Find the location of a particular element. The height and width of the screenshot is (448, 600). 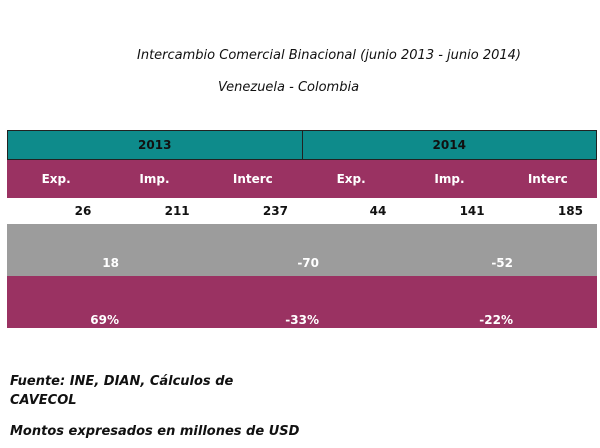

col-header-exp-2014: Exp. is located at coordinates (351, 179).